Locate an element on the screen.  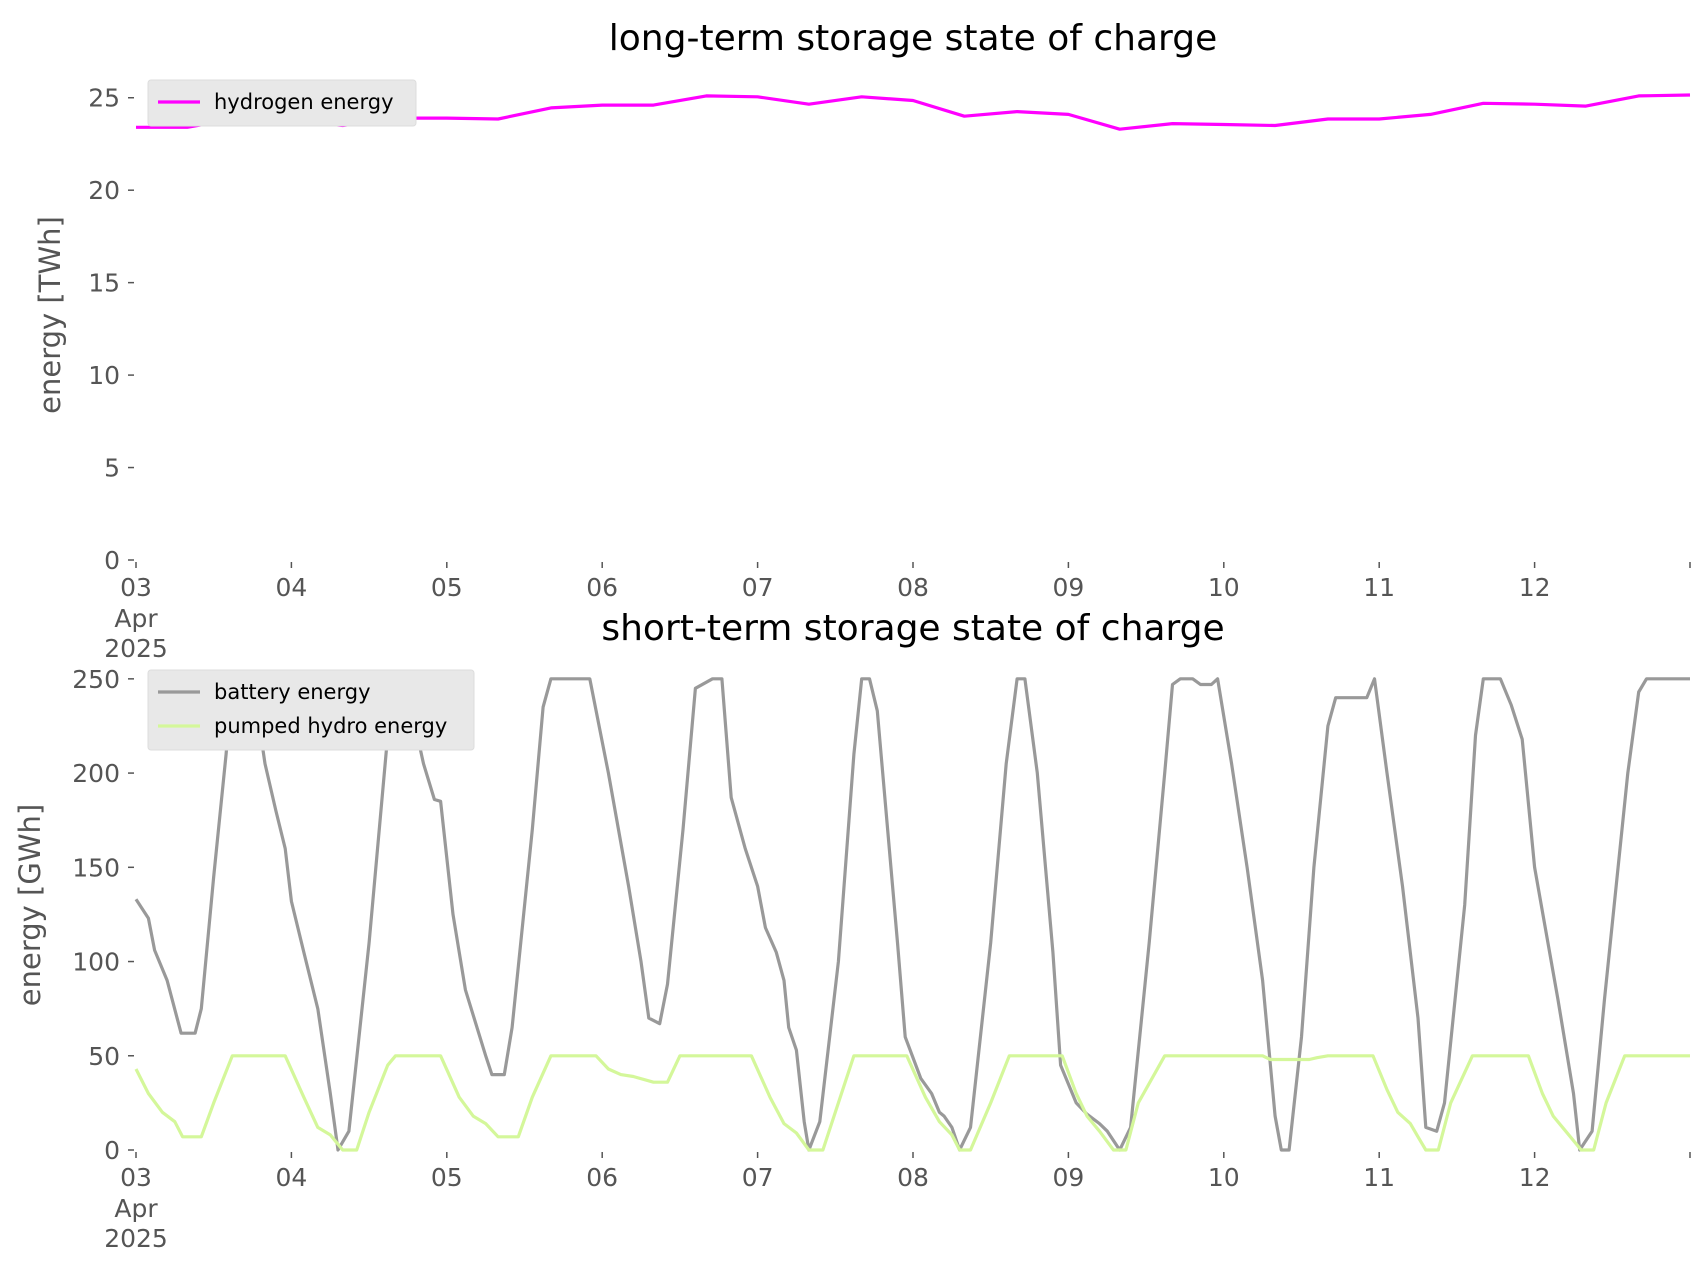
y-tick-label: 5 is located at coordinates (112, 468).